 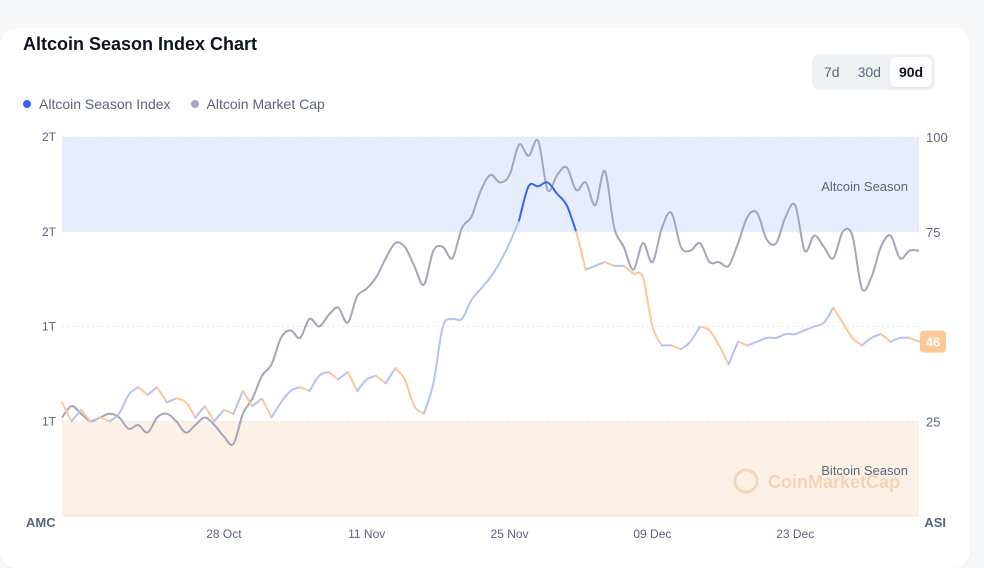 I want to click on x-corner-right-label: ASI, so click(x=935, y=522).